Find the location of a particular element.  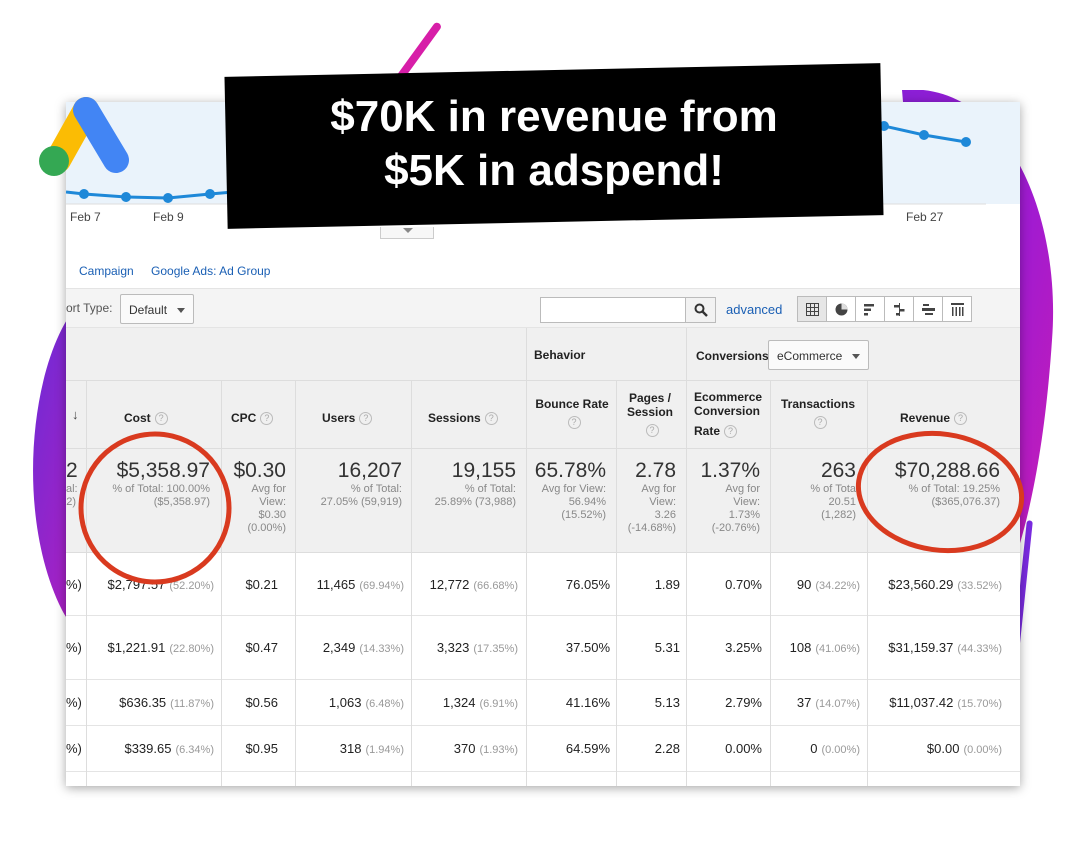

sort-type-value: Default is located at coordinates (148, 310).